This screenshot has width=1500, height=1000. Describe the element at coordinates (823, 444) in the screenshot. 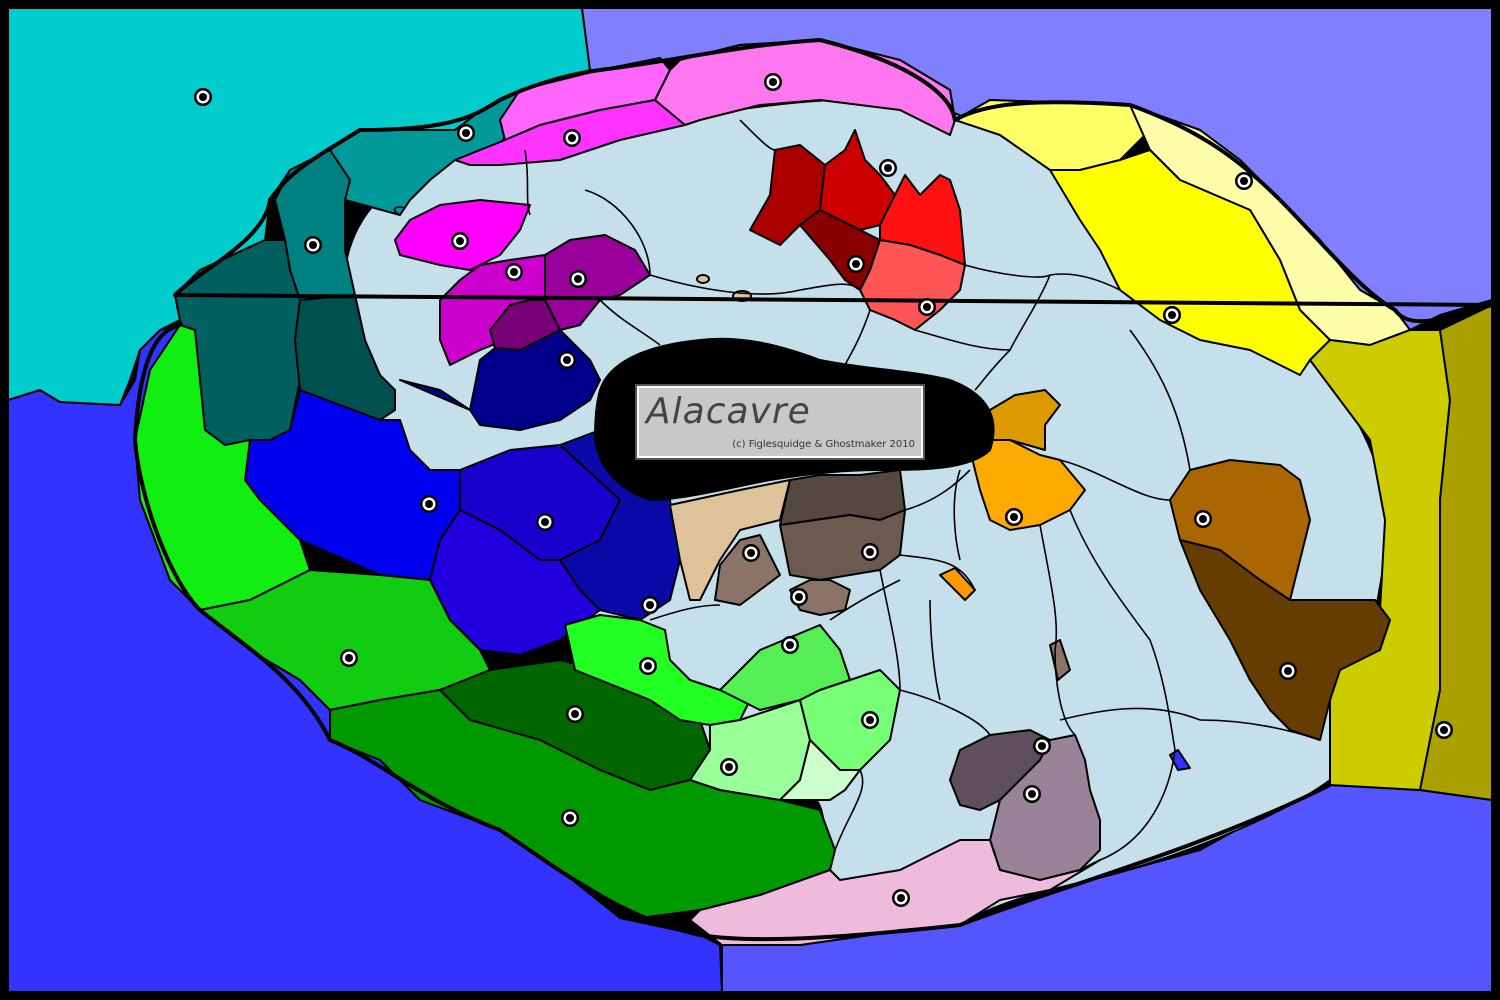

I see `map-credit: (c) Figlesquidge & Ghostmaker 2010` at that location.